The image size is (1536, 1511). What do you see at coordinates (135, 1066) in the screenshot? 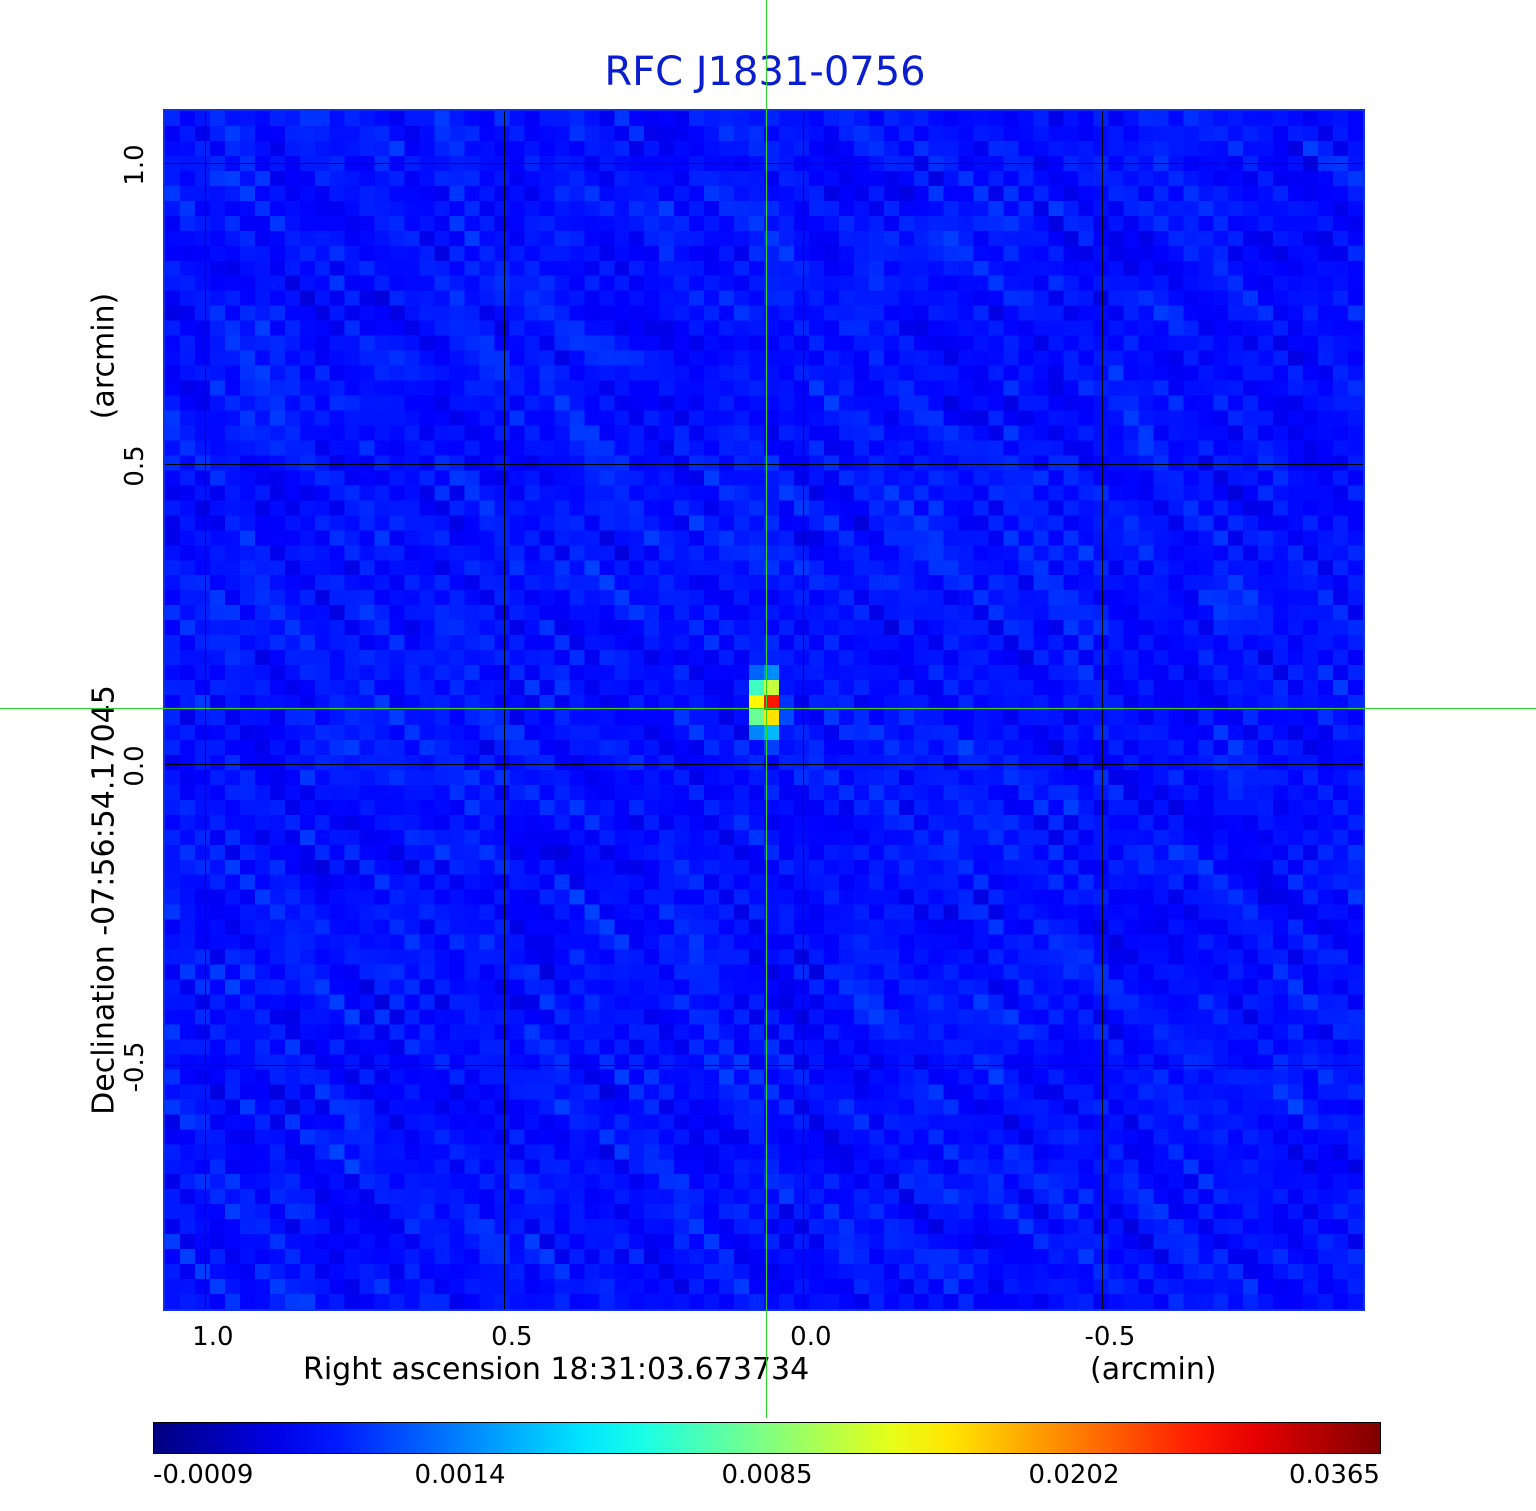
I see `y-tick-label: -0.5` at bounding box center [135, 1066].